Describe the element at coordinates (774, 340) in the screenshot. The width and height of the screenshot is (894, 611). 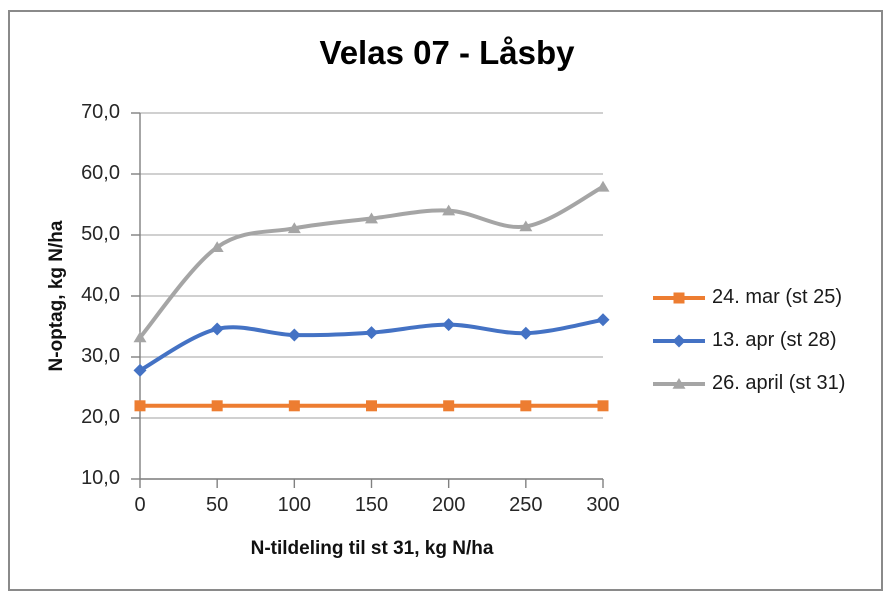
I see `legend-label: 13. apr (st 28)` at that location.